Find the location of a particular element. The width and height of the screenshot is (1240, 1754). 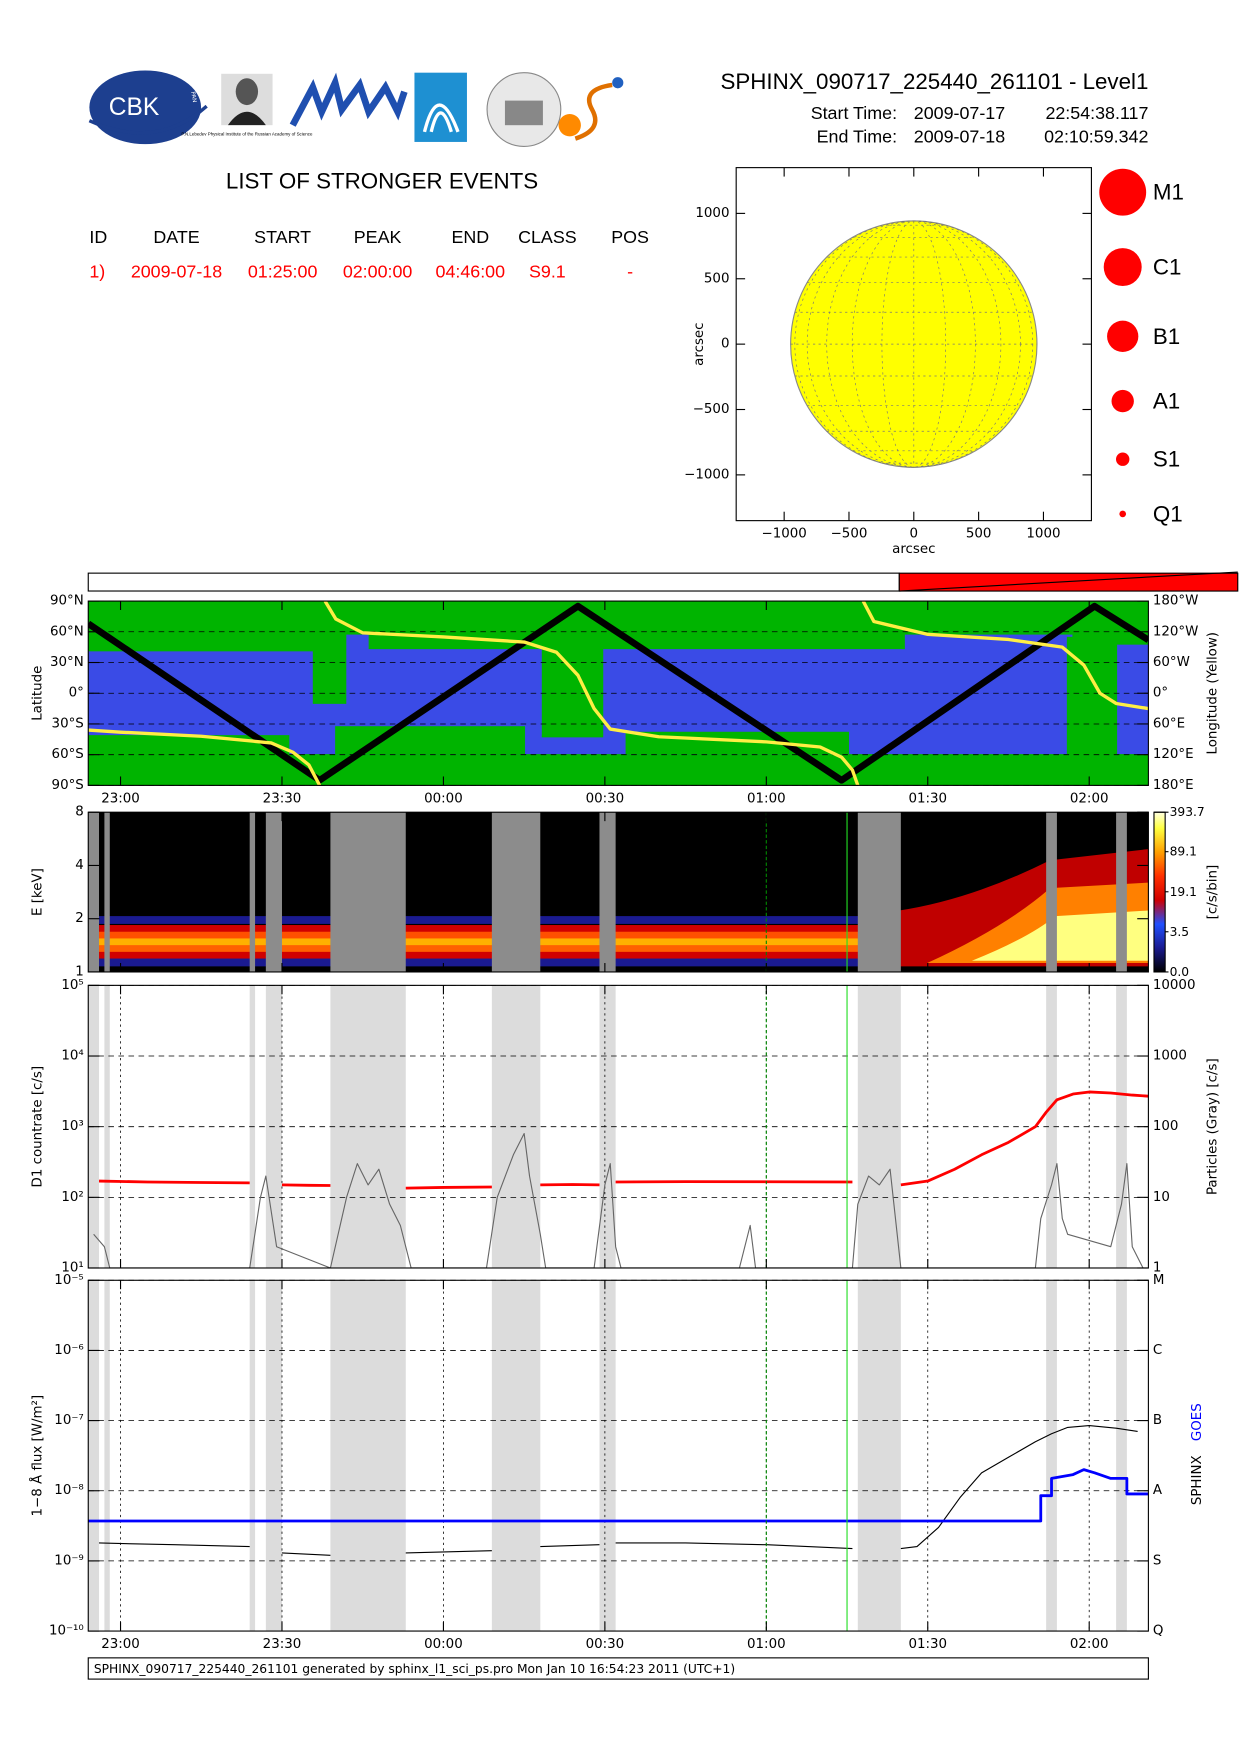

x-tick-label: 00:30 is located at coordinates (605, 798).